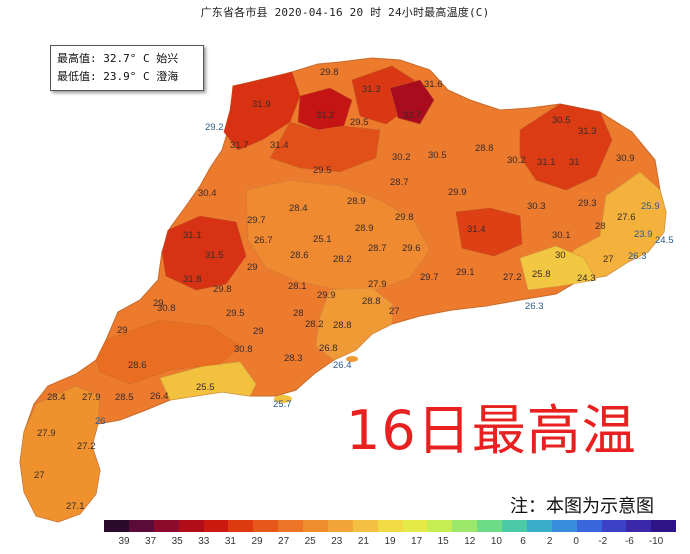  Describe the element at coordinates (263, 240) in the screenshot. I see `temperature-label: 26.7` at that location.